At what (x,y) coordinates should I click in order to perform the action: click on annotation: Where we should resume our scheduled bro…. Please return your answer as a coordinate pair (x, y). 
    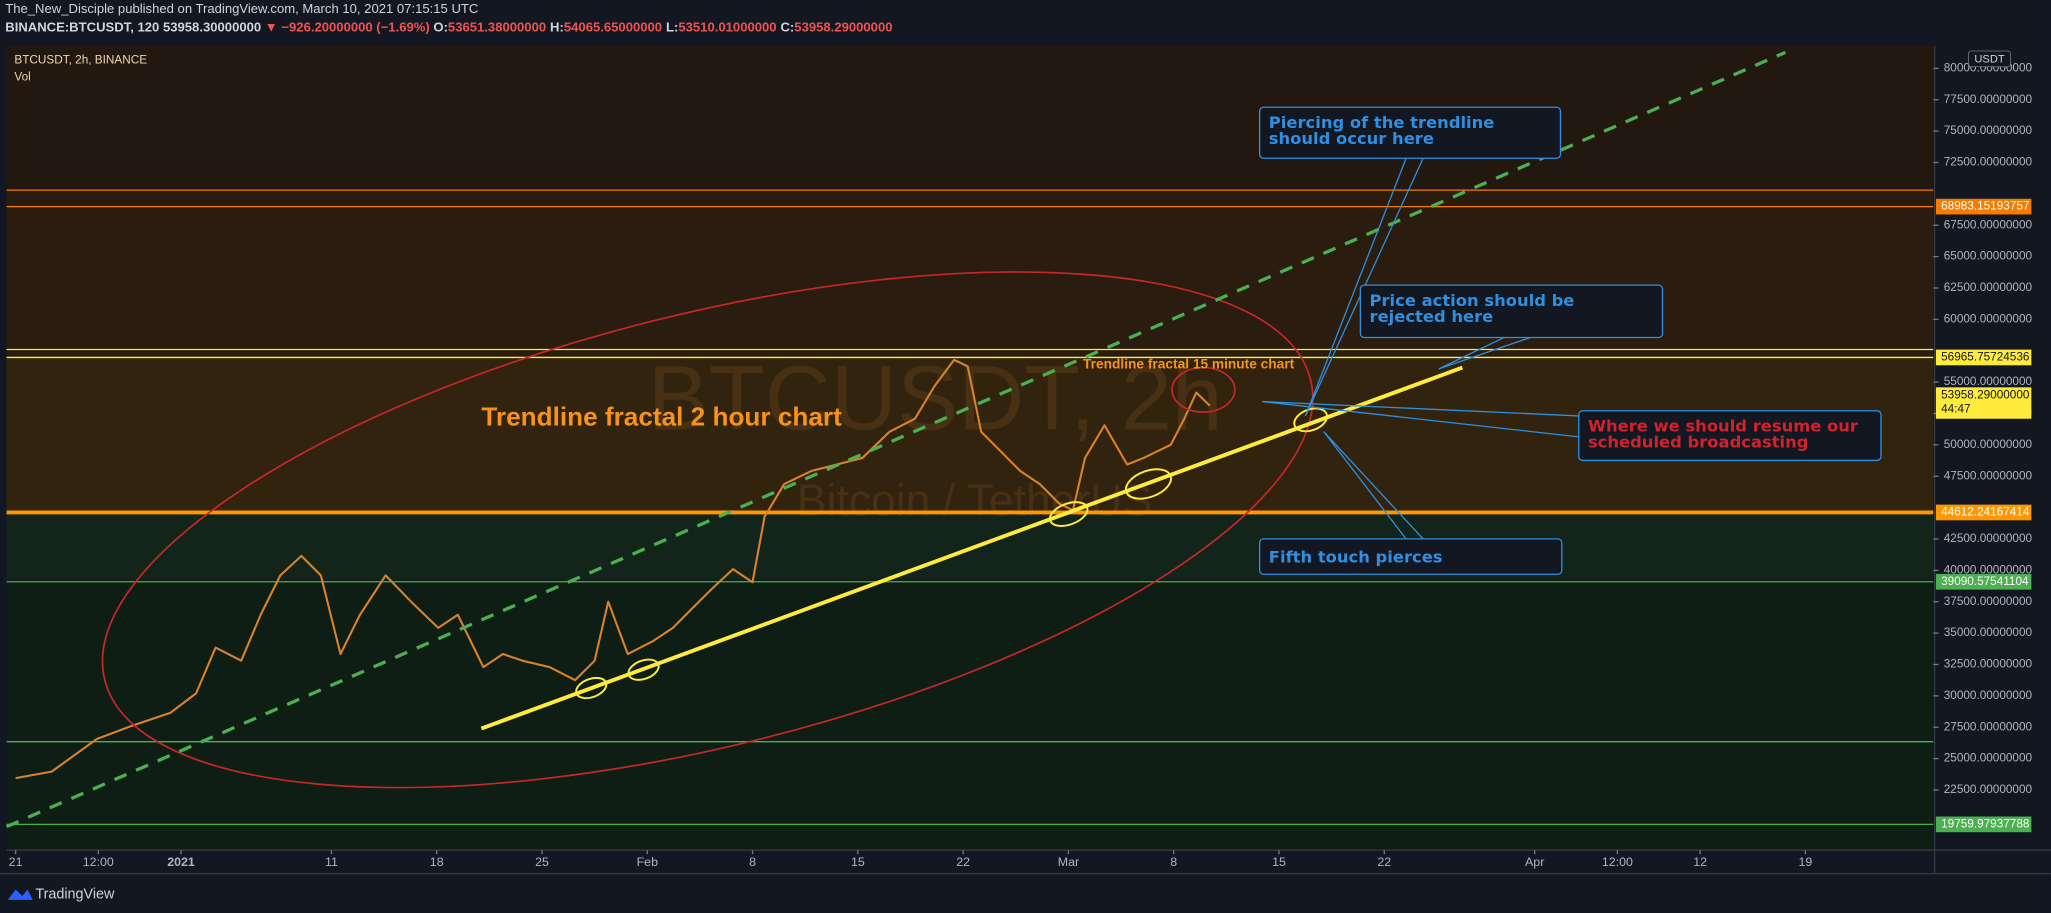
    Looking at the image, I should click on (1722, 433).